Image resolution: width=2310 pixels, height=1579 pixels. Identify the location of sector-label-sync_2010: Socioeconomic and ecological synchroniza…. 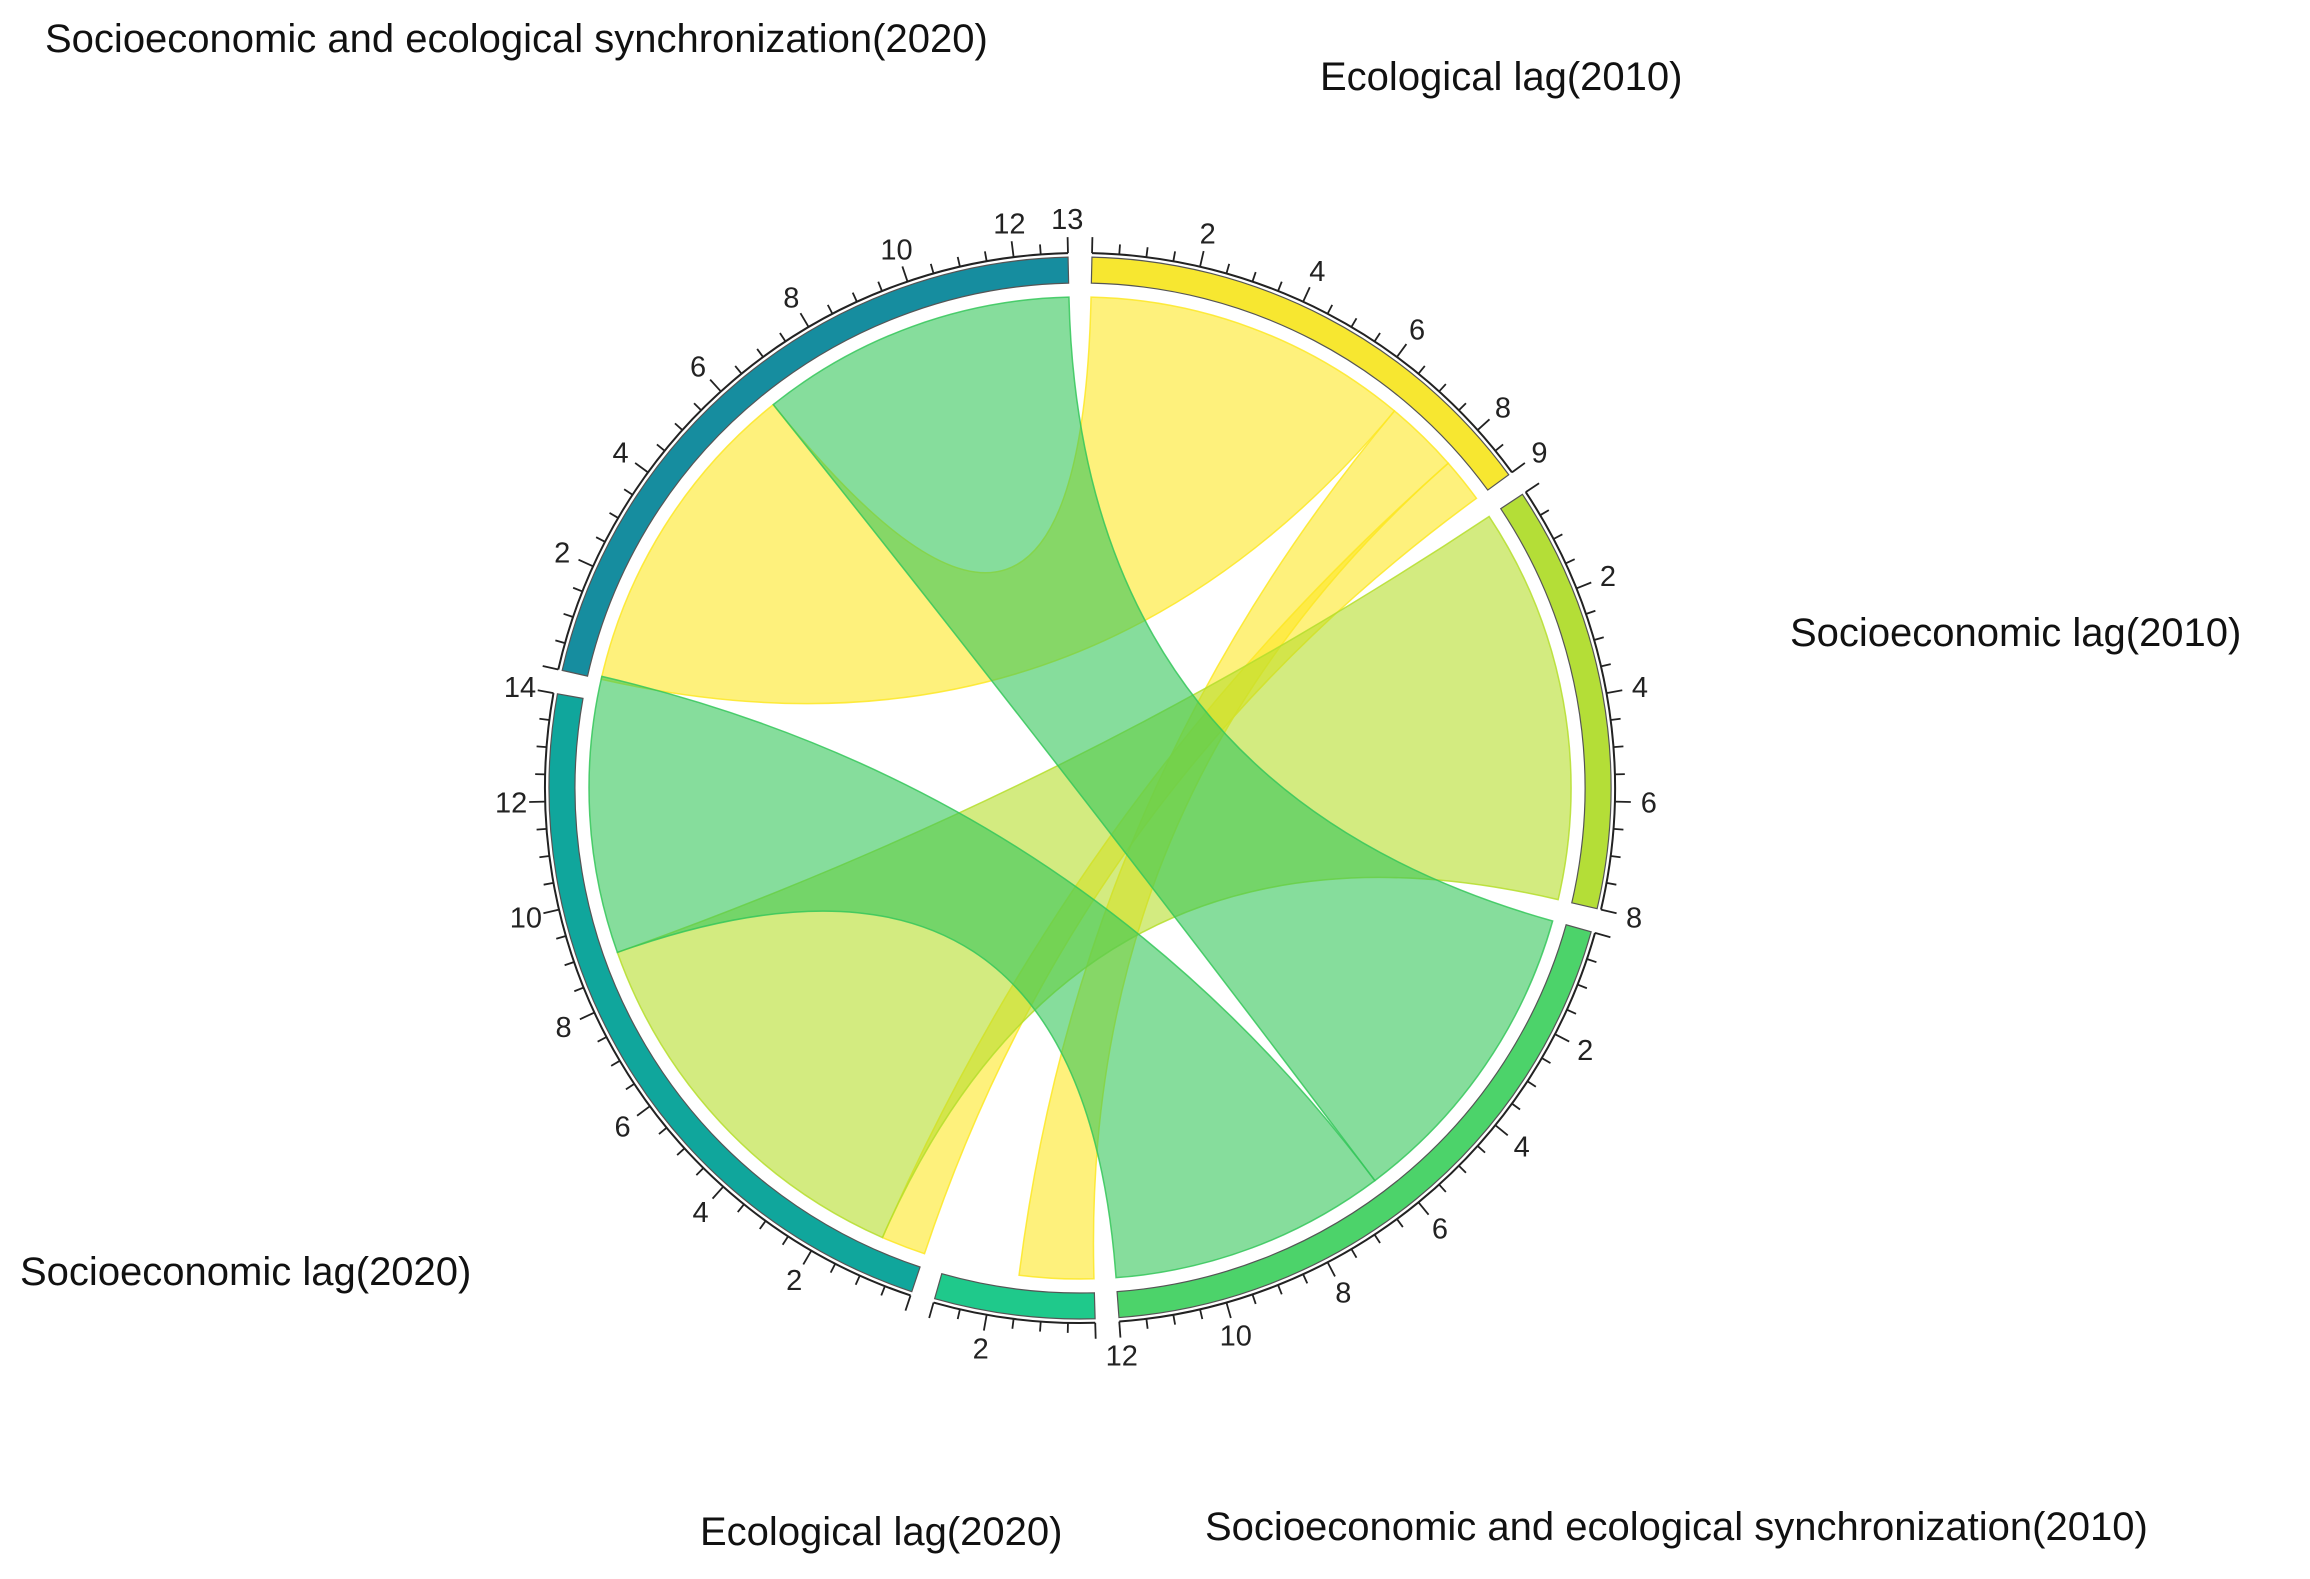
(1676, 1527).